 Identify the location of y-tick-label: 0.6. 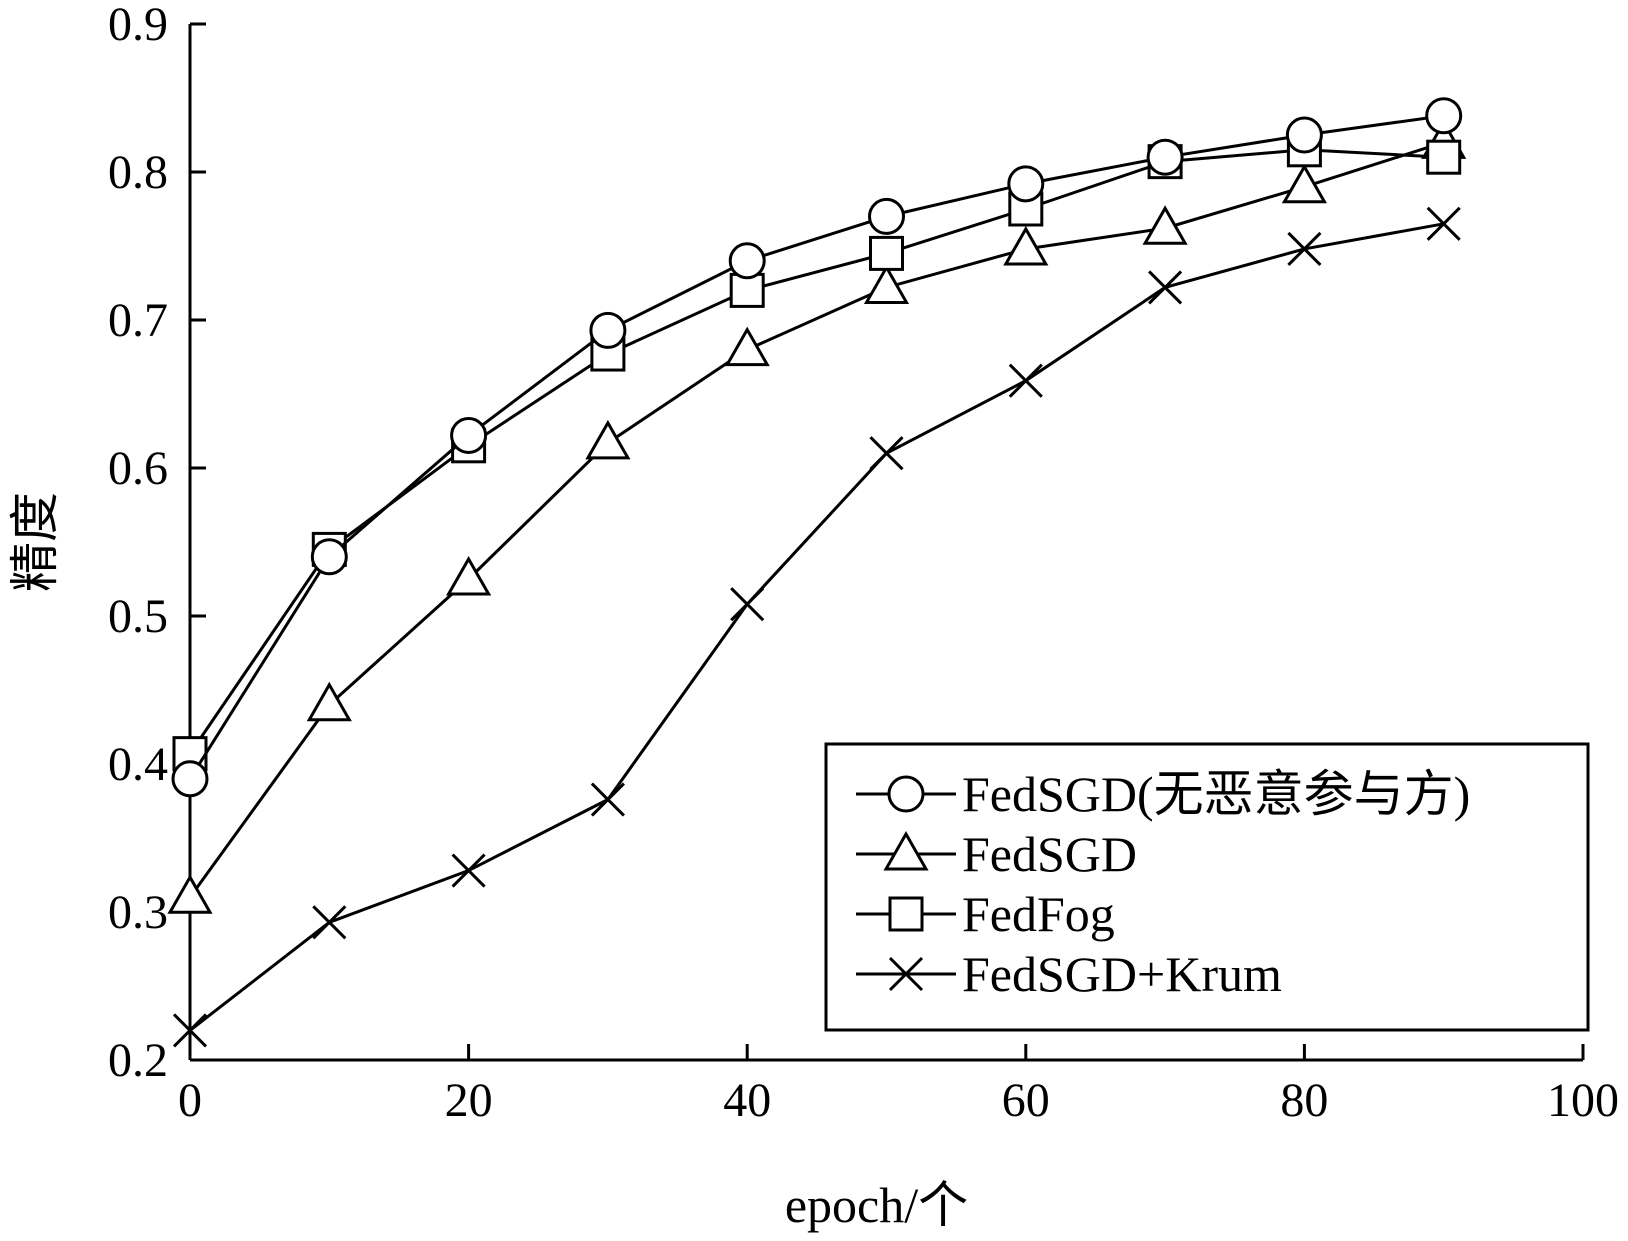
(138, 468).